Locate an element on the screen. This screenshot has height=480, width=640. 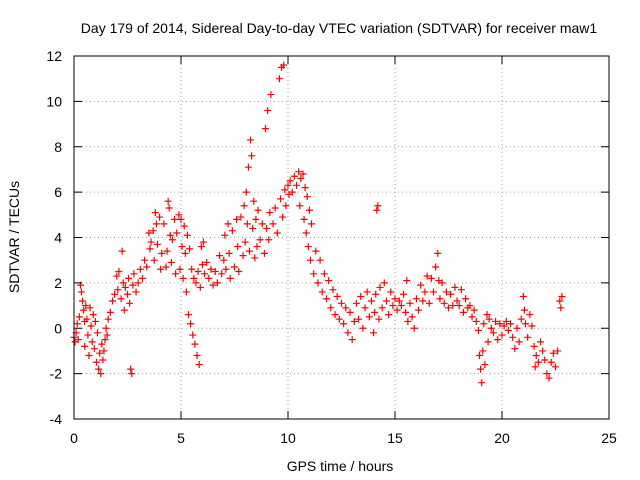
y-tick-label: 0 is located at coordinates (58, 328).